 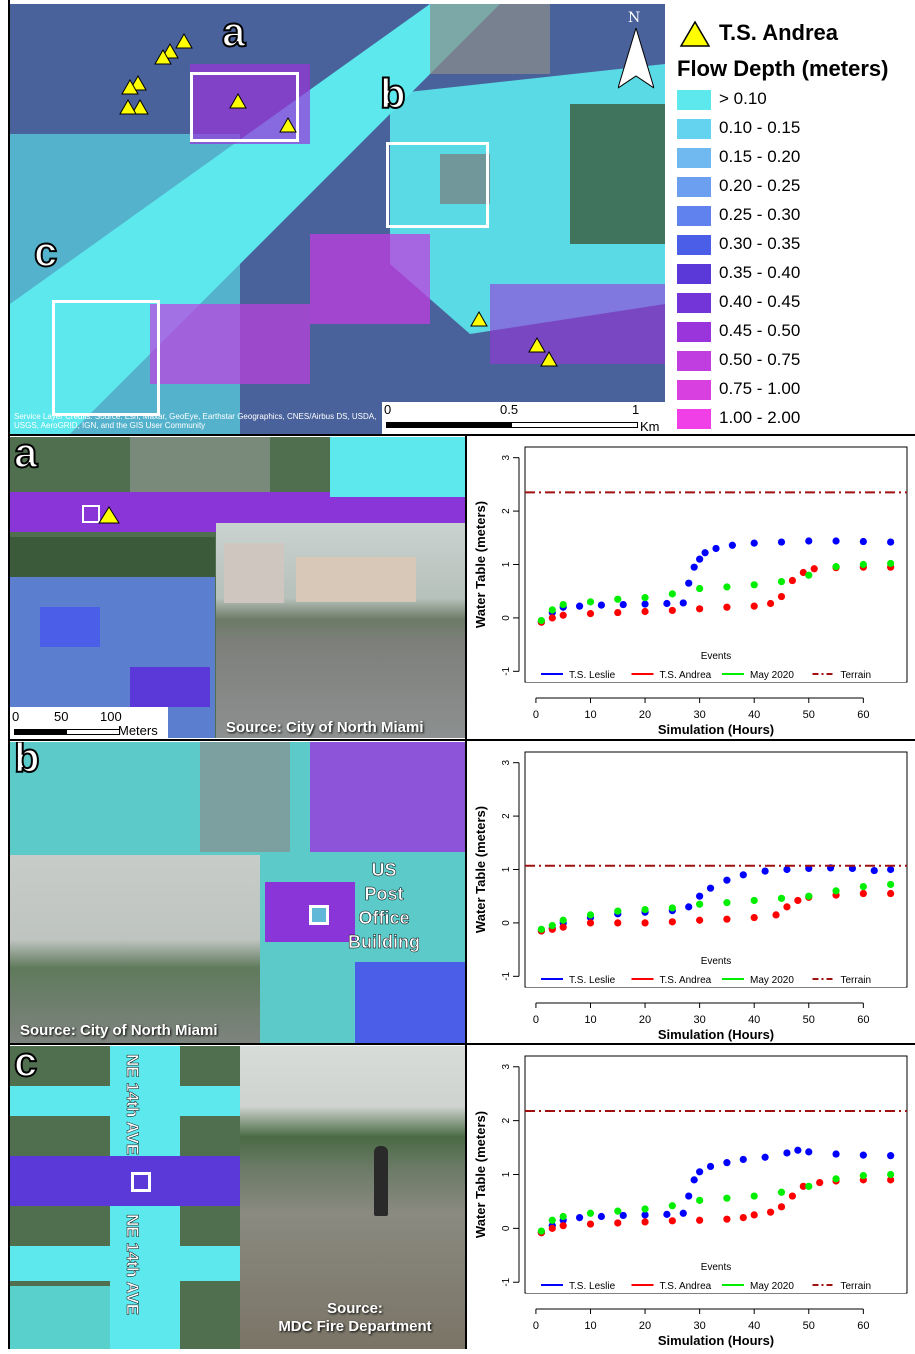 What do you see at coordinates (45, 251) in the screenshot?
I see `area-c-letter: c` at bounding box center [45, 251].